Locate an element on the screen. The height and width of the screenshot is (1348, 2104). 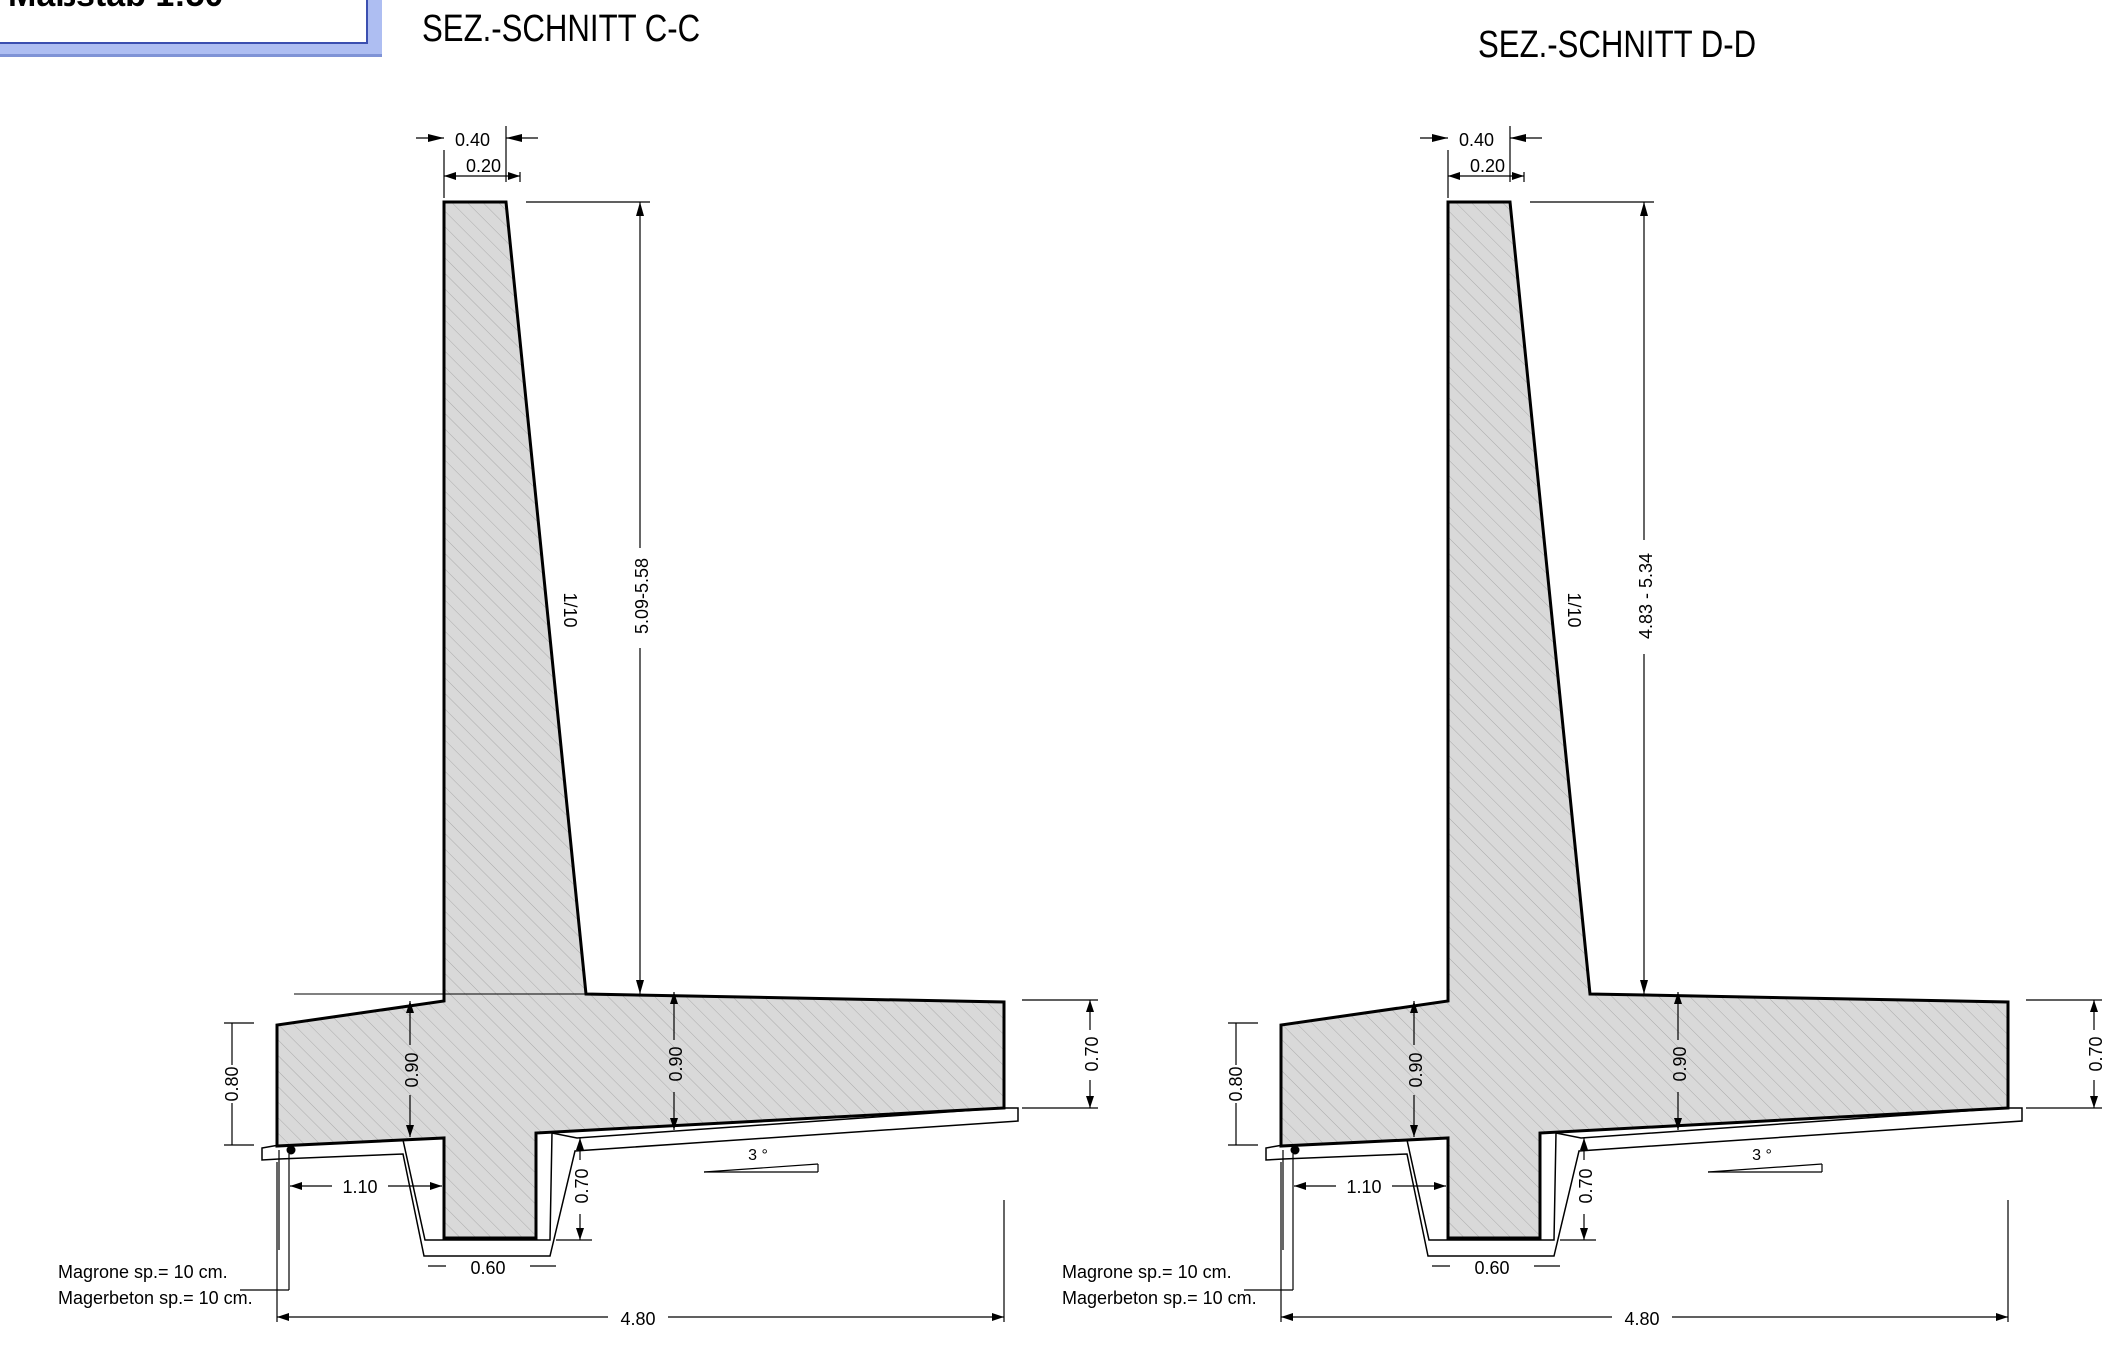
scale-label-frame: Maßstab 1:50 is located at coordinates (184, 22).